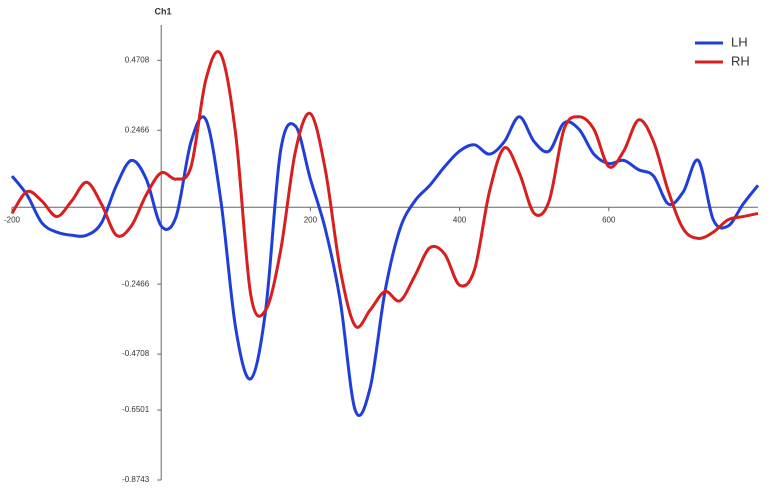 The image size is (771, 489). I want to click on legend-label: RH, so click(740, 60).